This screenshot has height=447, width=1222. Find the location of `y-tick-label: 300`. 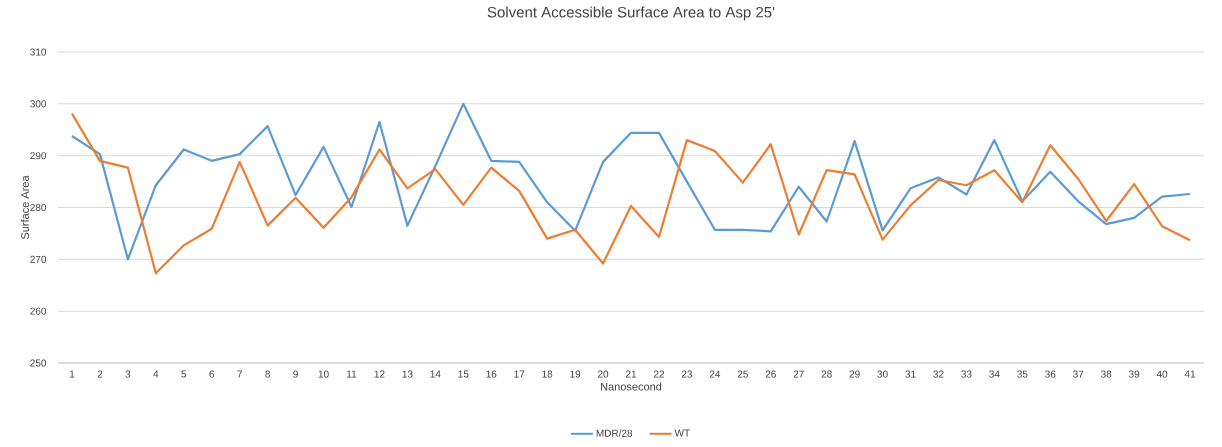

y-tick-label: 300 is located at coordinates (38, 104).